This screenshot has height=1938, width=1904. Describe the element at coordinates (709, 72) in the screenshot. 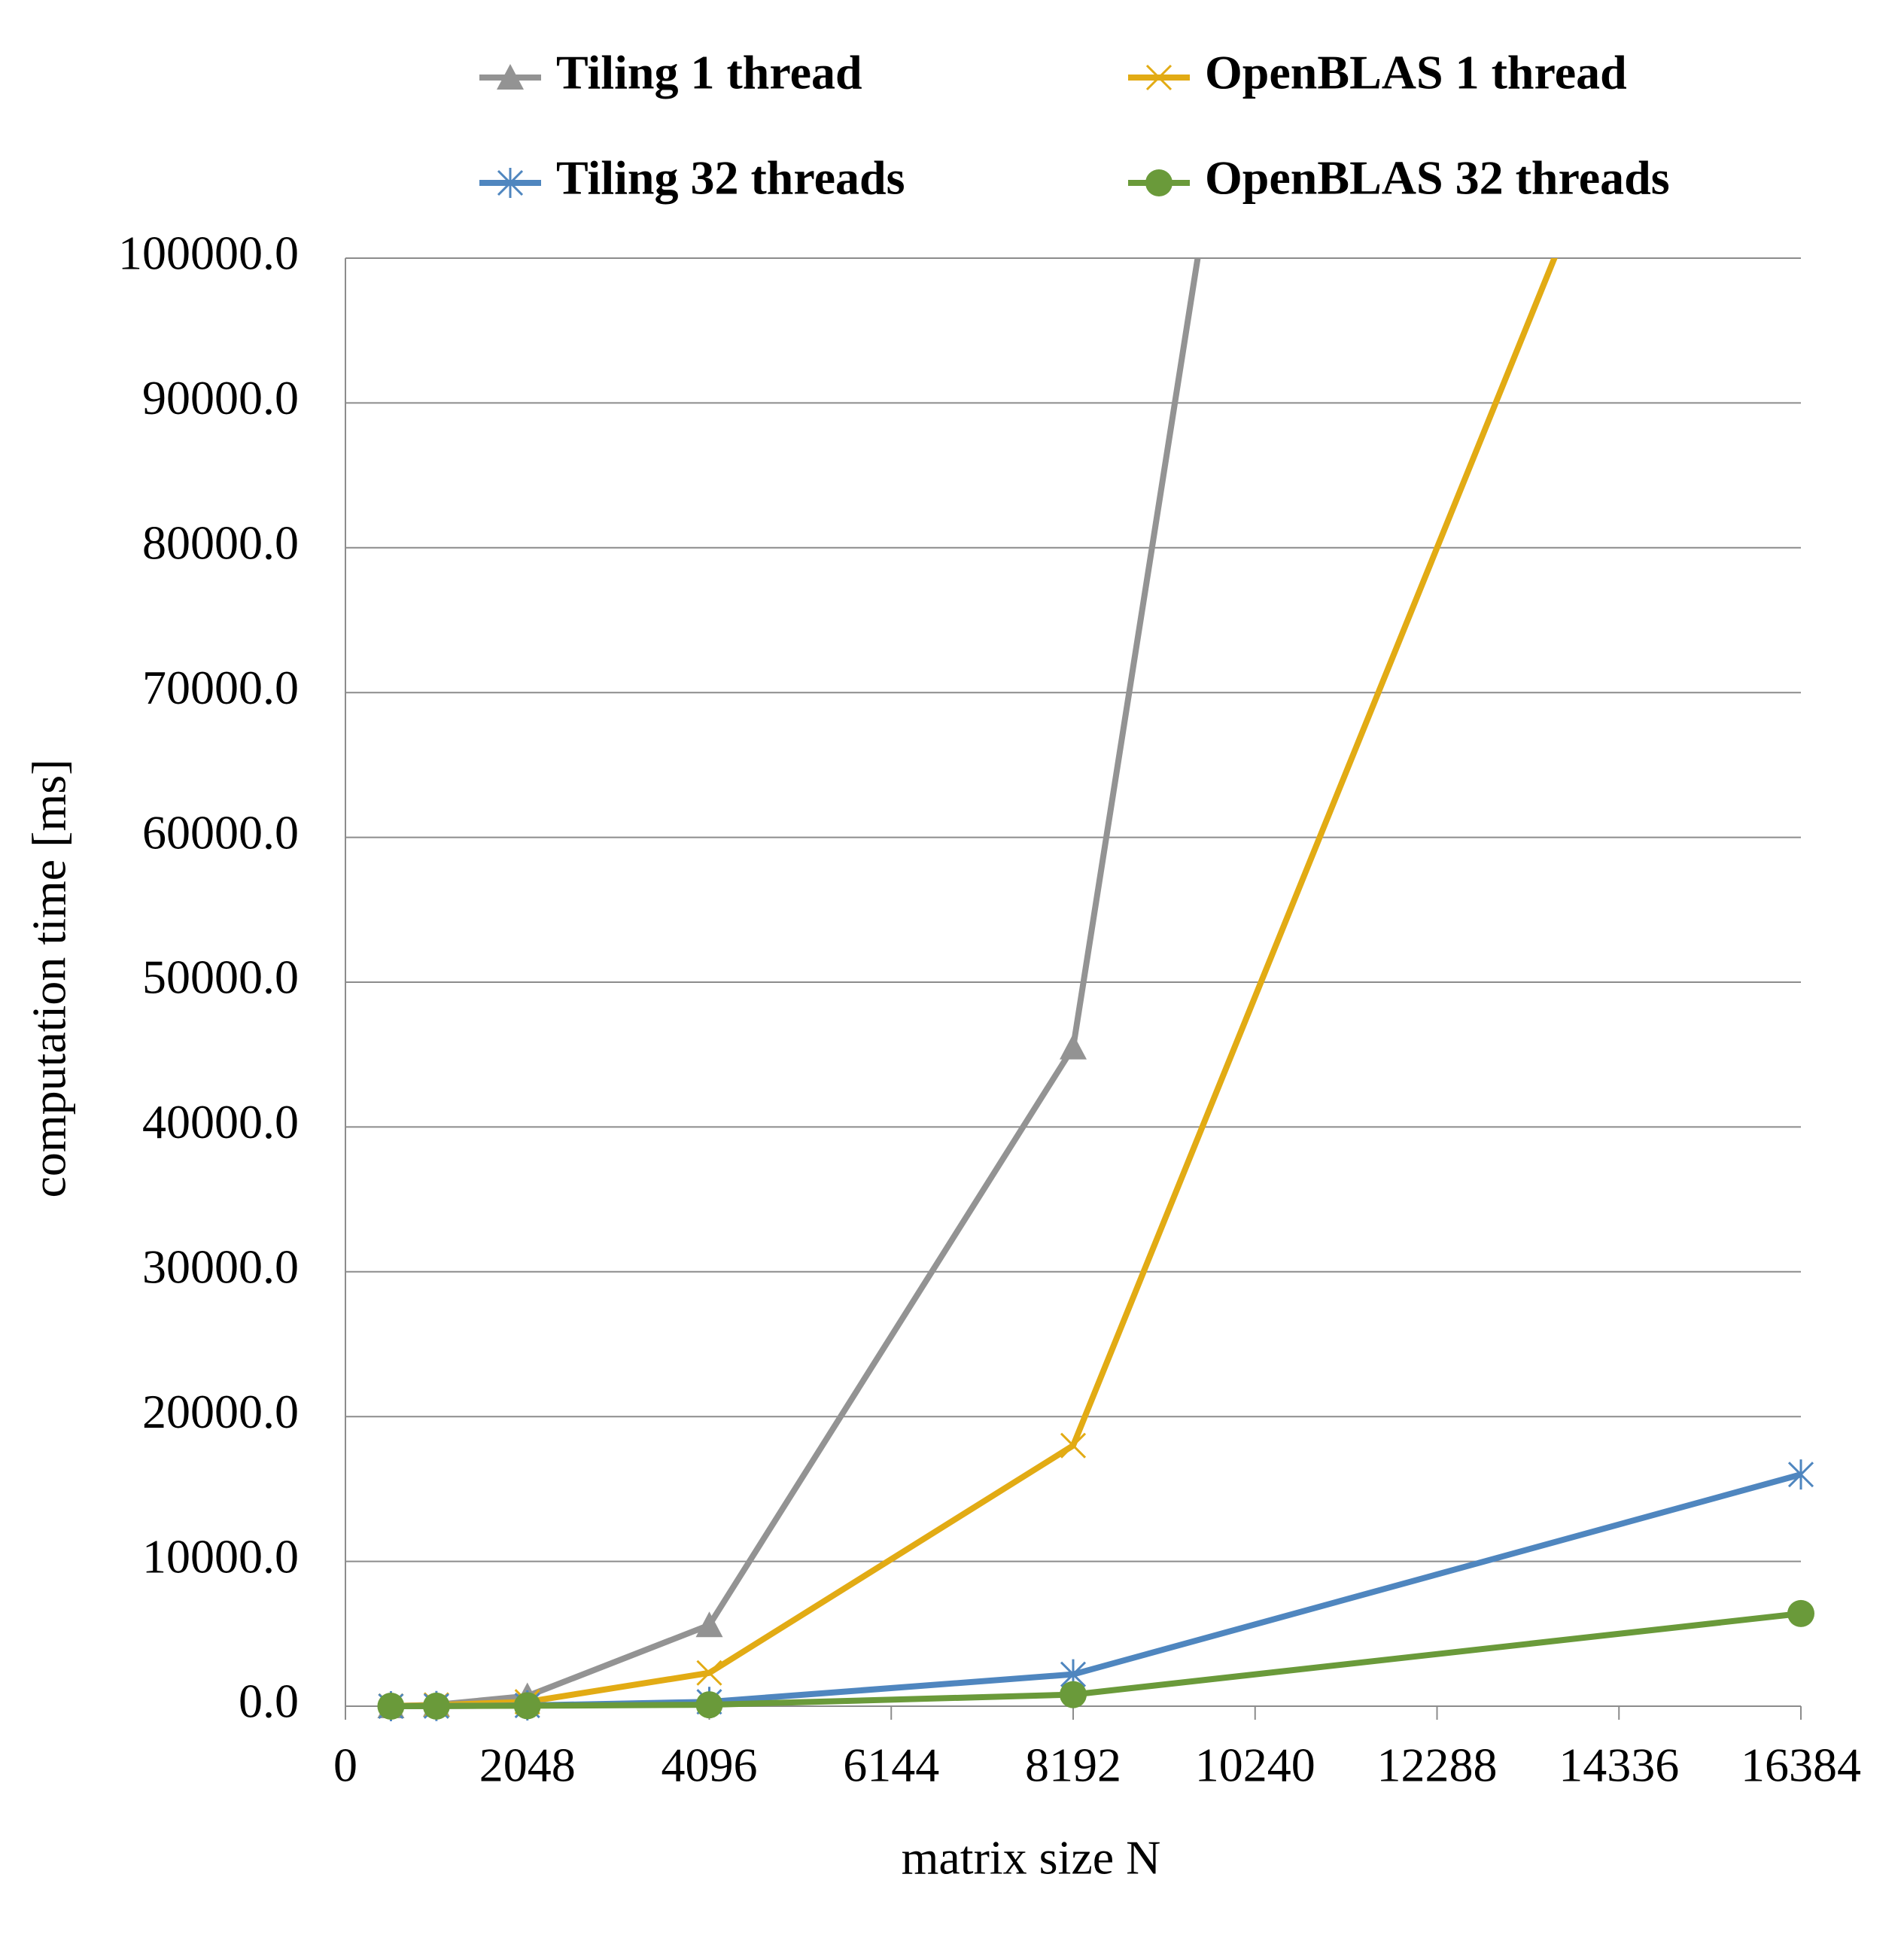

I see `legend-label: Tiling 1 thread` at that location.